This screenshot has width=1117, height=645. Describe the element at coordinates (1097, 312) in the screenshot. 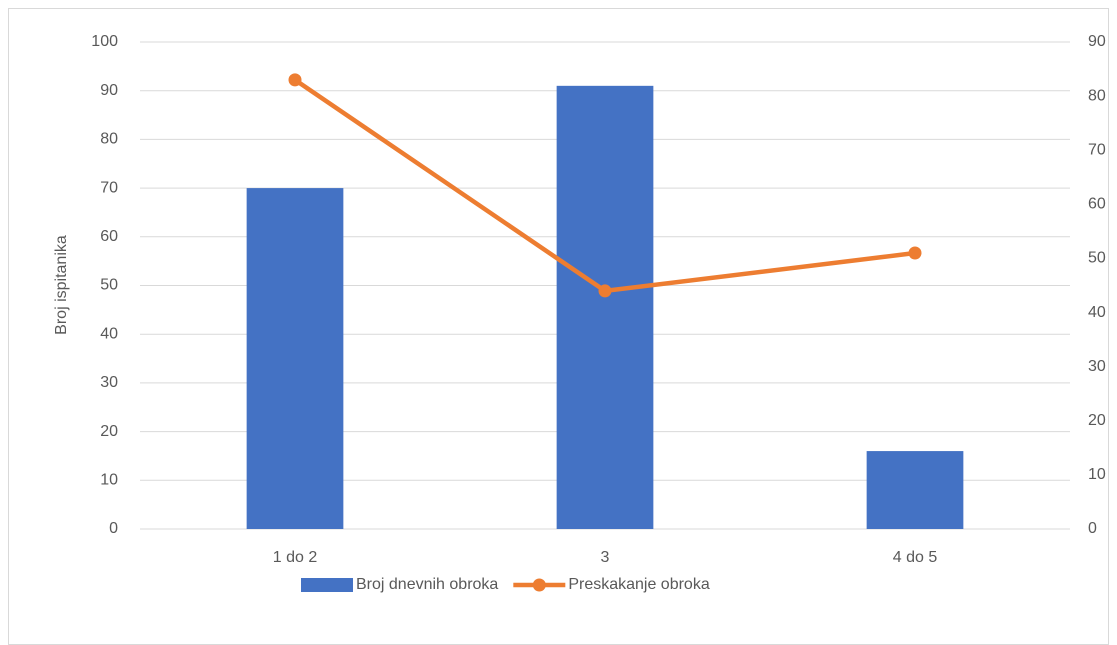

I see `y2-tick-label: 40` at that location.